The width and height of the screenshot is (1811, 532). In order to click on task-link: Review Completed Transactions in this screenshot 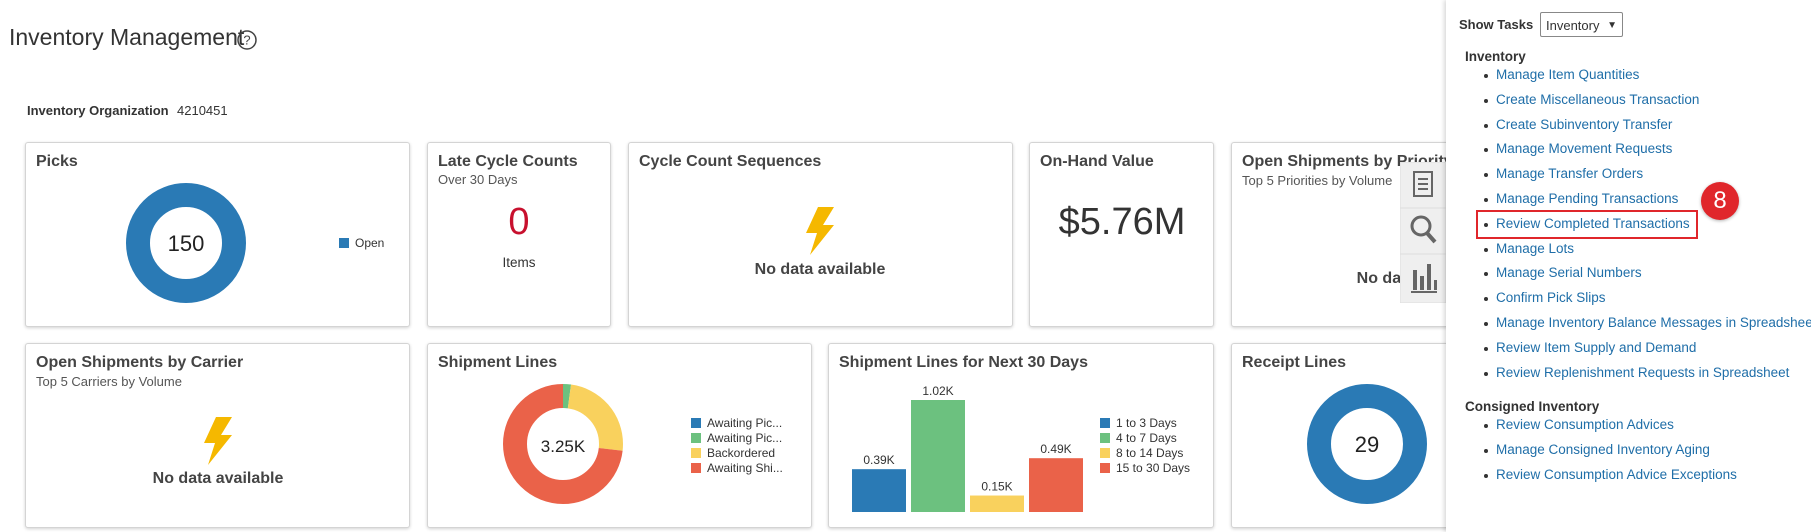, I will do `click(1593, 223)`.